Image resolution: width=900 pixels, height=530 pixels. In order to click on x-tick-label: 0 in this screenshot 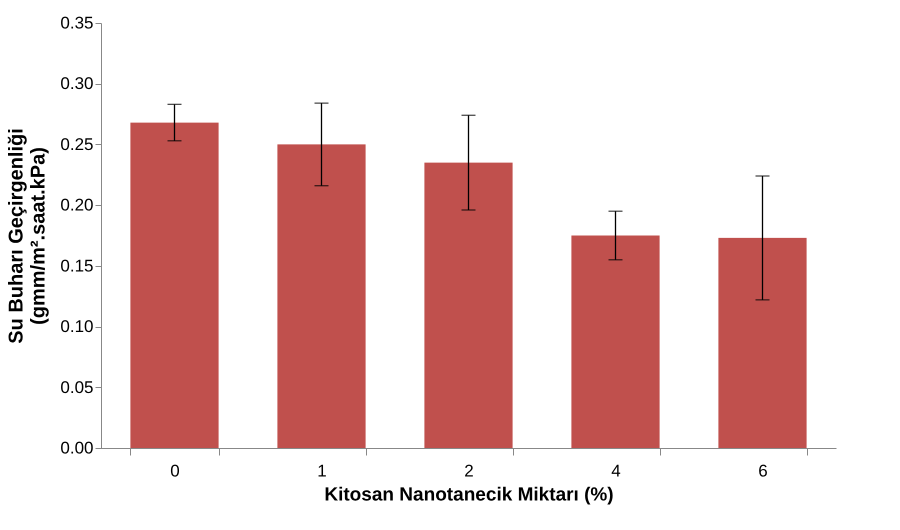, I will do `click(175, 471)`.